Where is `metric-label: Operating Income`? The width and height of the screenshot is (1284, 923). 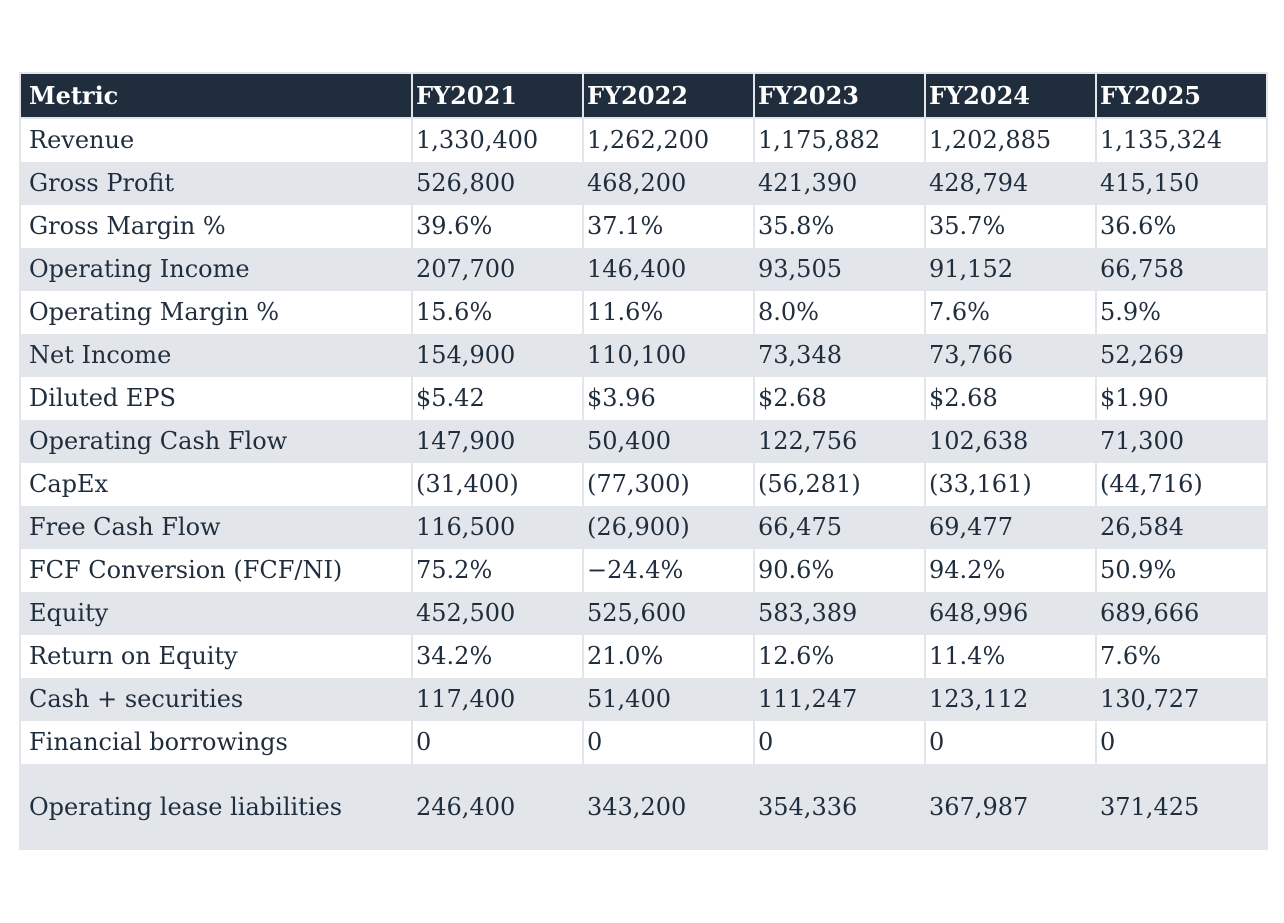 metric-label: Operating Income is located at coordinates (216, 269).